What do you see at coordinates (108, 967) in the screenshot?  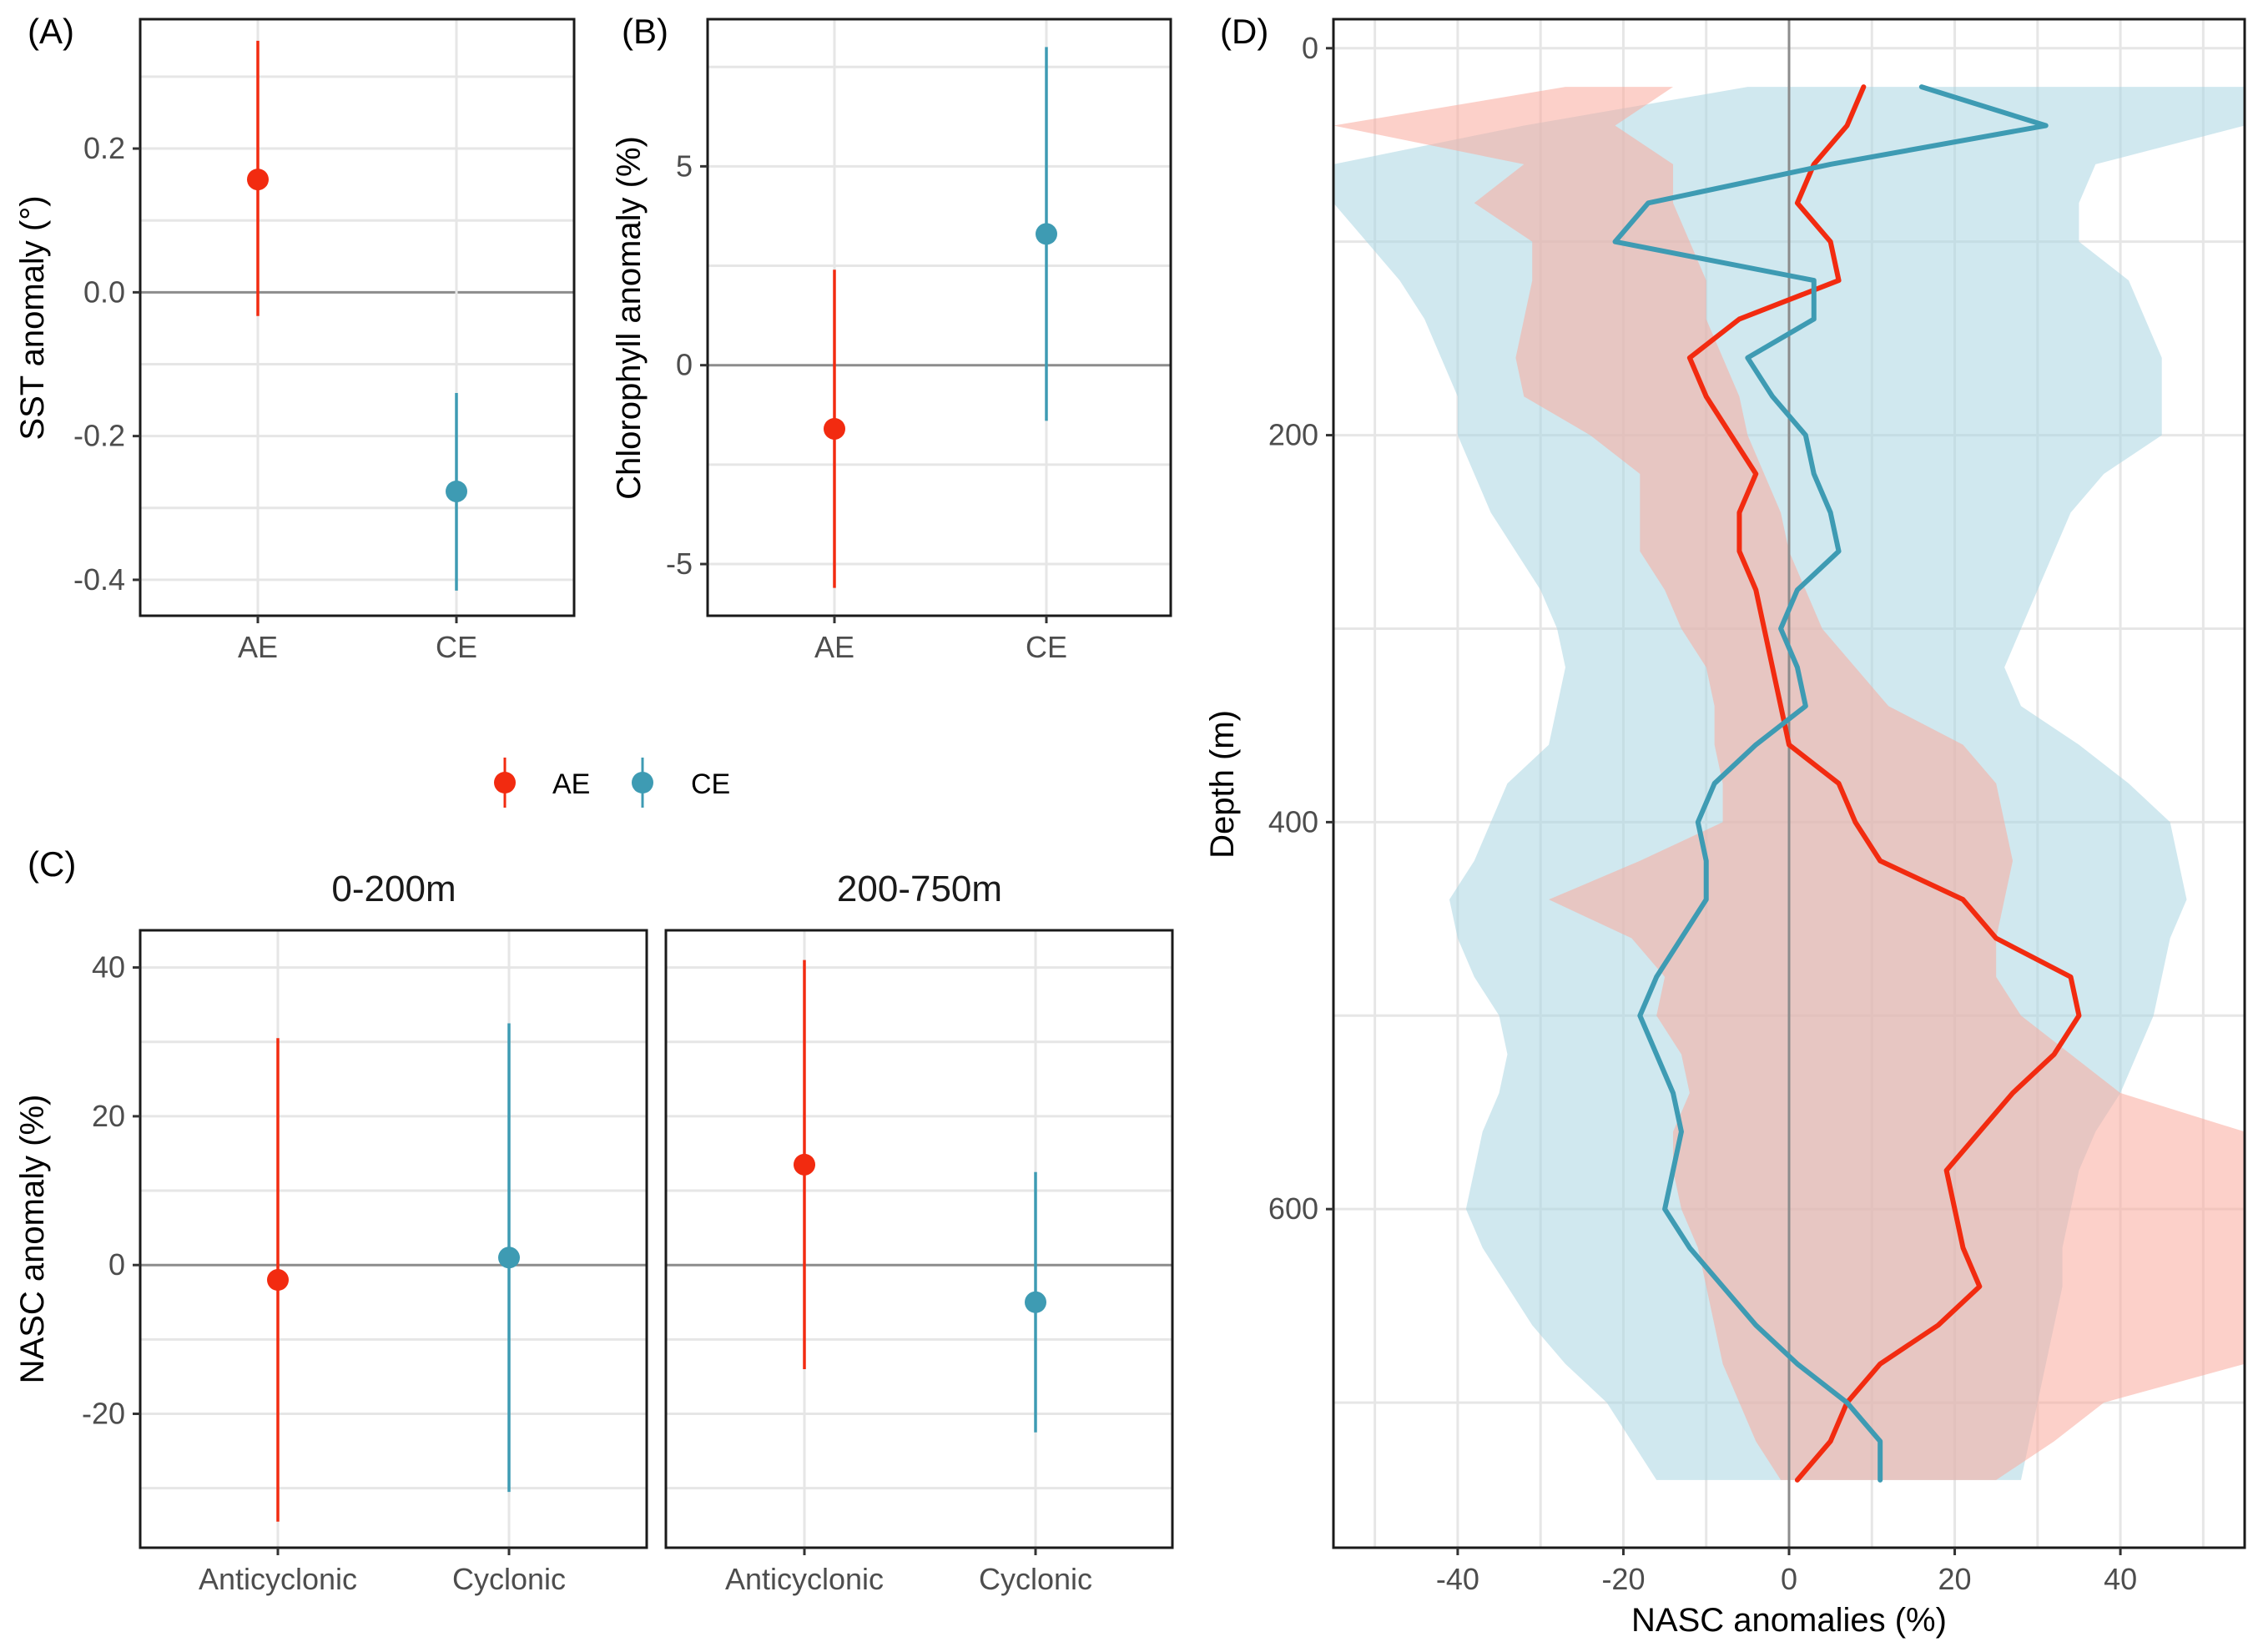 I see `c-y-tick-label-3: 40` at bounding box center [108, 967].